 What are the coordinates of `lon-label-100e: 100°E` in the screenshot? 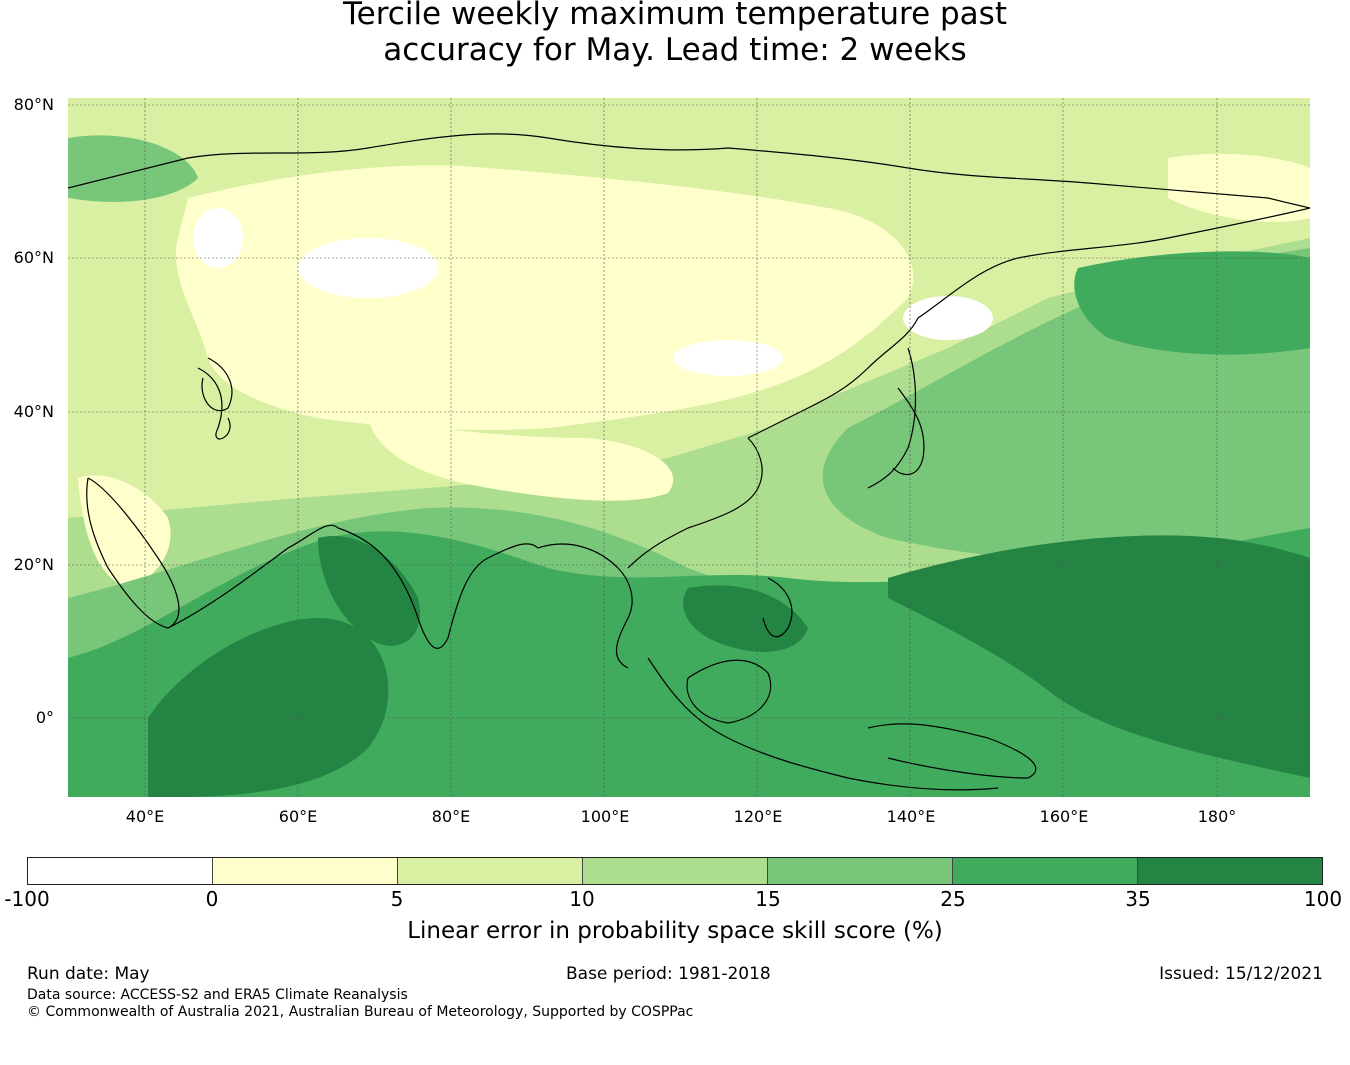 It's located at (605, 816).